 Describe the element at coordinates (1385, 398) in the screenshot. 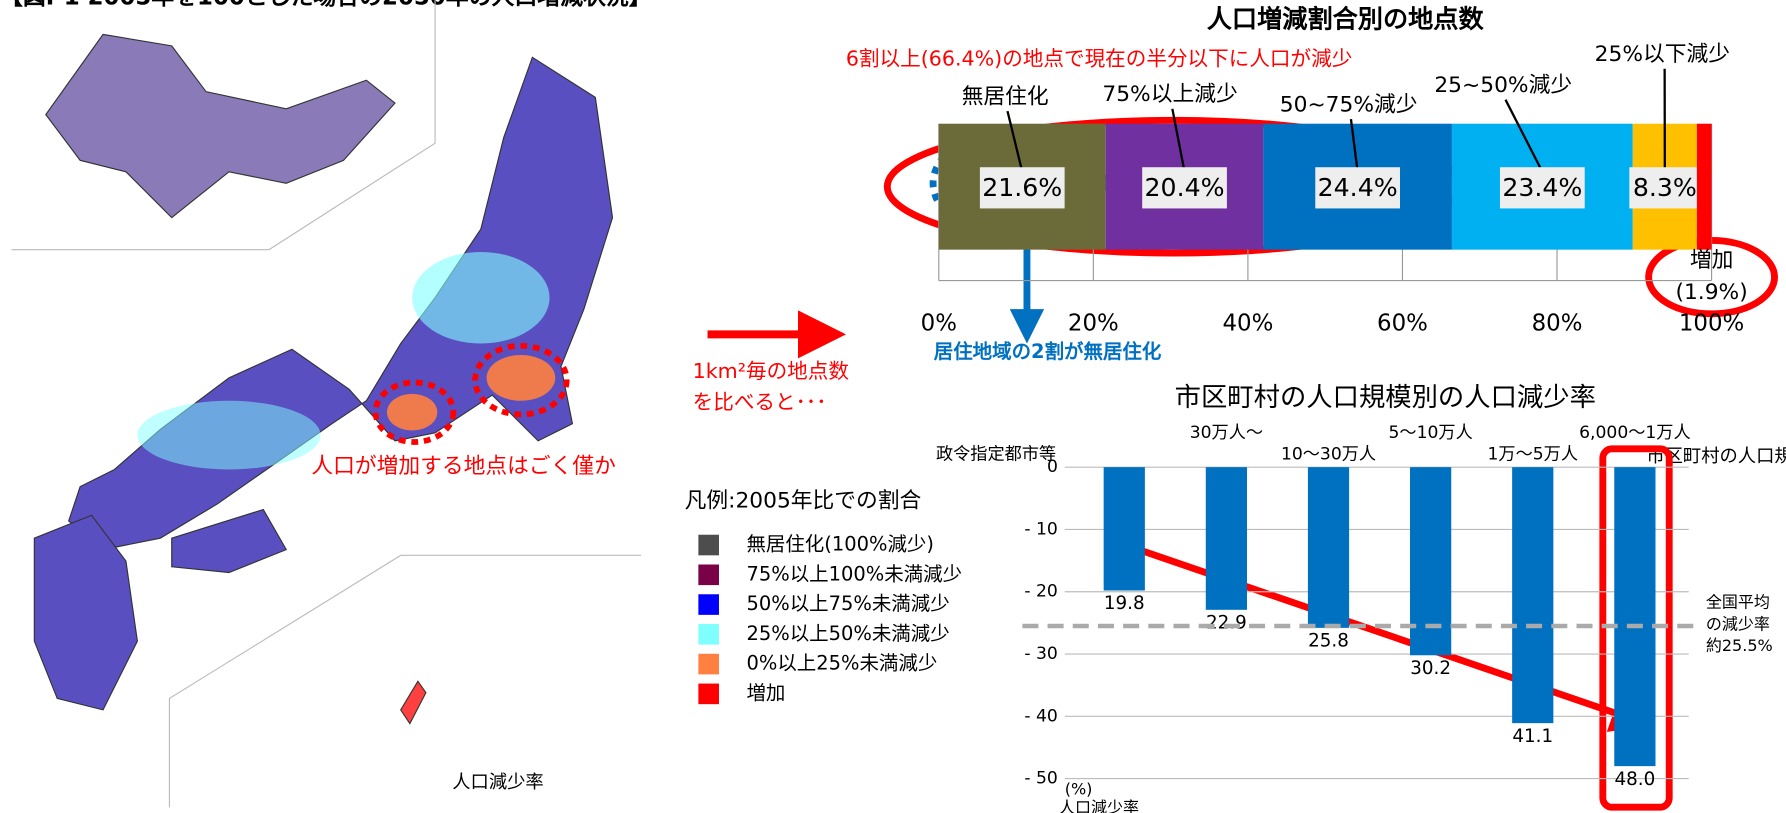

I see `chart-title: 市区町村の人口規模別の人口減少率` at that location.